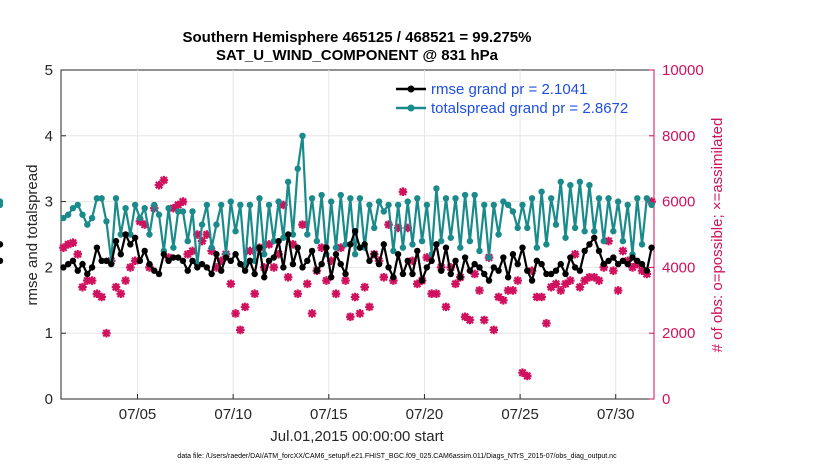  Describe the element at coordinates (49, 70) in the screenshot. I see `left-y-tick-label: 5` at that location.